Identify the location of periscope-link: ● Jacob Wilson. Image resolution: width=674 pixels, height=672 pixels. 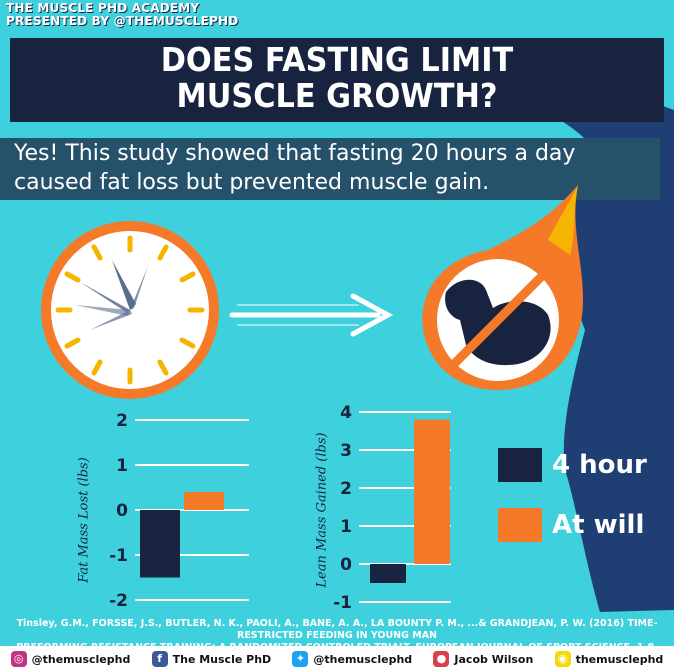
(483, 659).